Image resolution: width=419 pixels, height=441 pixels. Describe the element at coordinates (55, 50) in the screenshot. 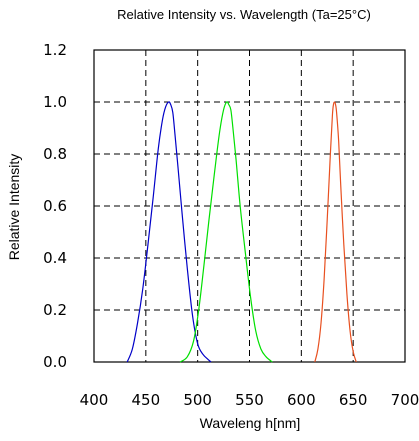

I see `y-tick-label: 1.2` at that location.